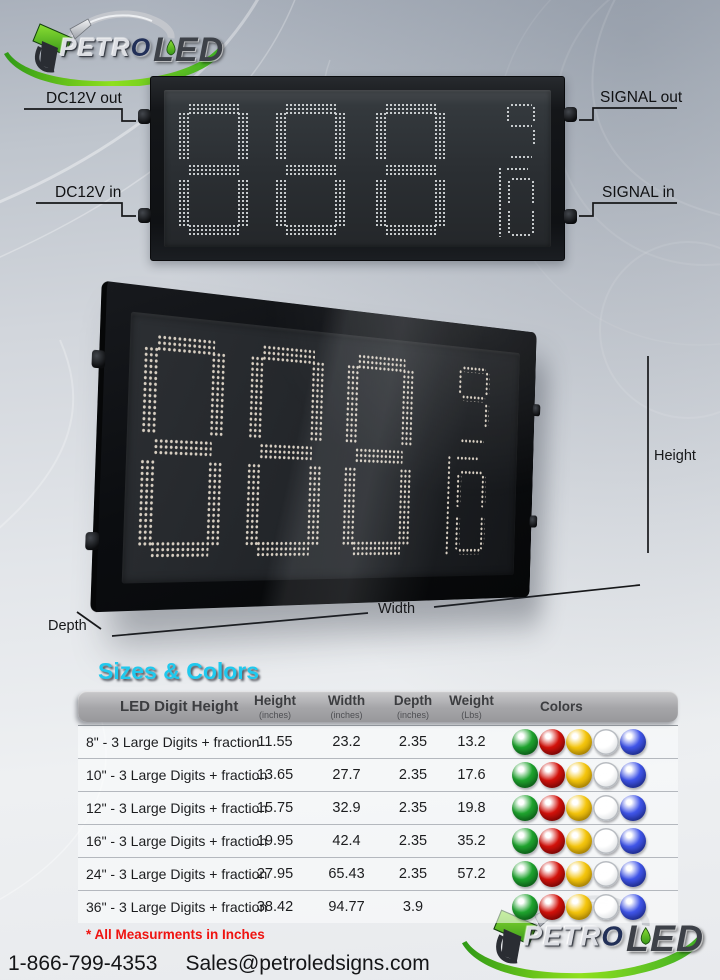 Image resolution: width=720 pixels, height=980 pixels. I want to click on brand-o: O, so click(141, 48).